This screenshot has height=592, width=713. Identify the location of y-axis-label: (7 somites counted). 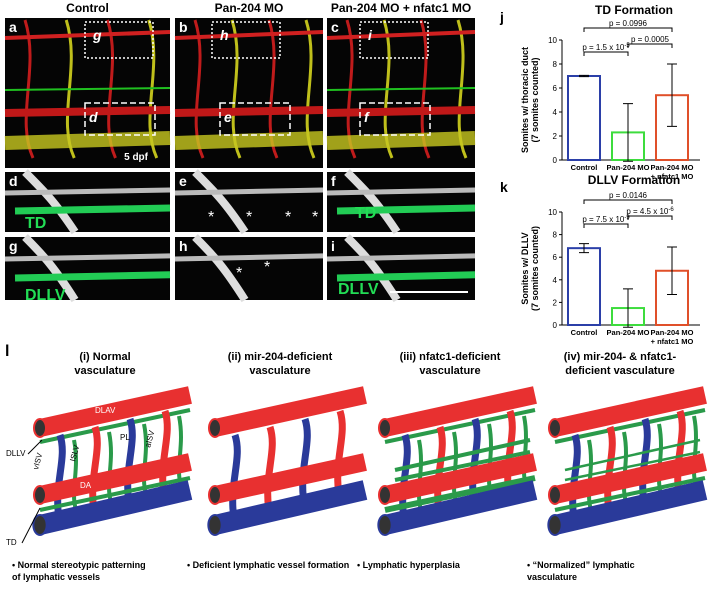
(535, 268).